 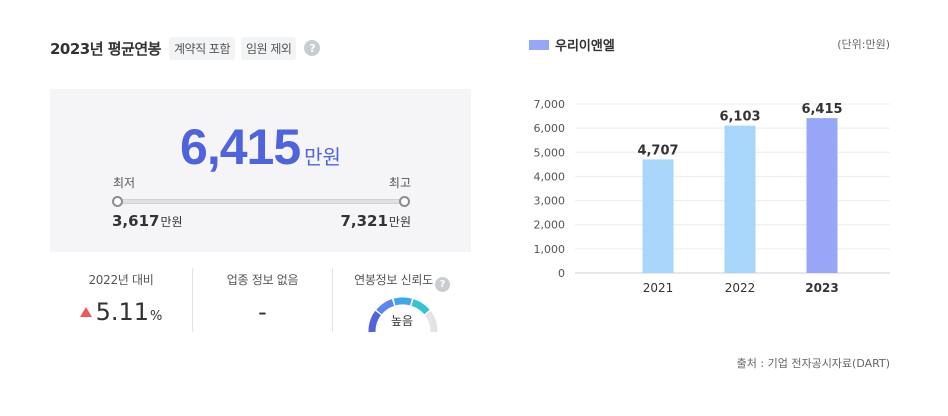 I want to click on industry-stat: 업종 정보 없음 -, so click(x=262, y=300).